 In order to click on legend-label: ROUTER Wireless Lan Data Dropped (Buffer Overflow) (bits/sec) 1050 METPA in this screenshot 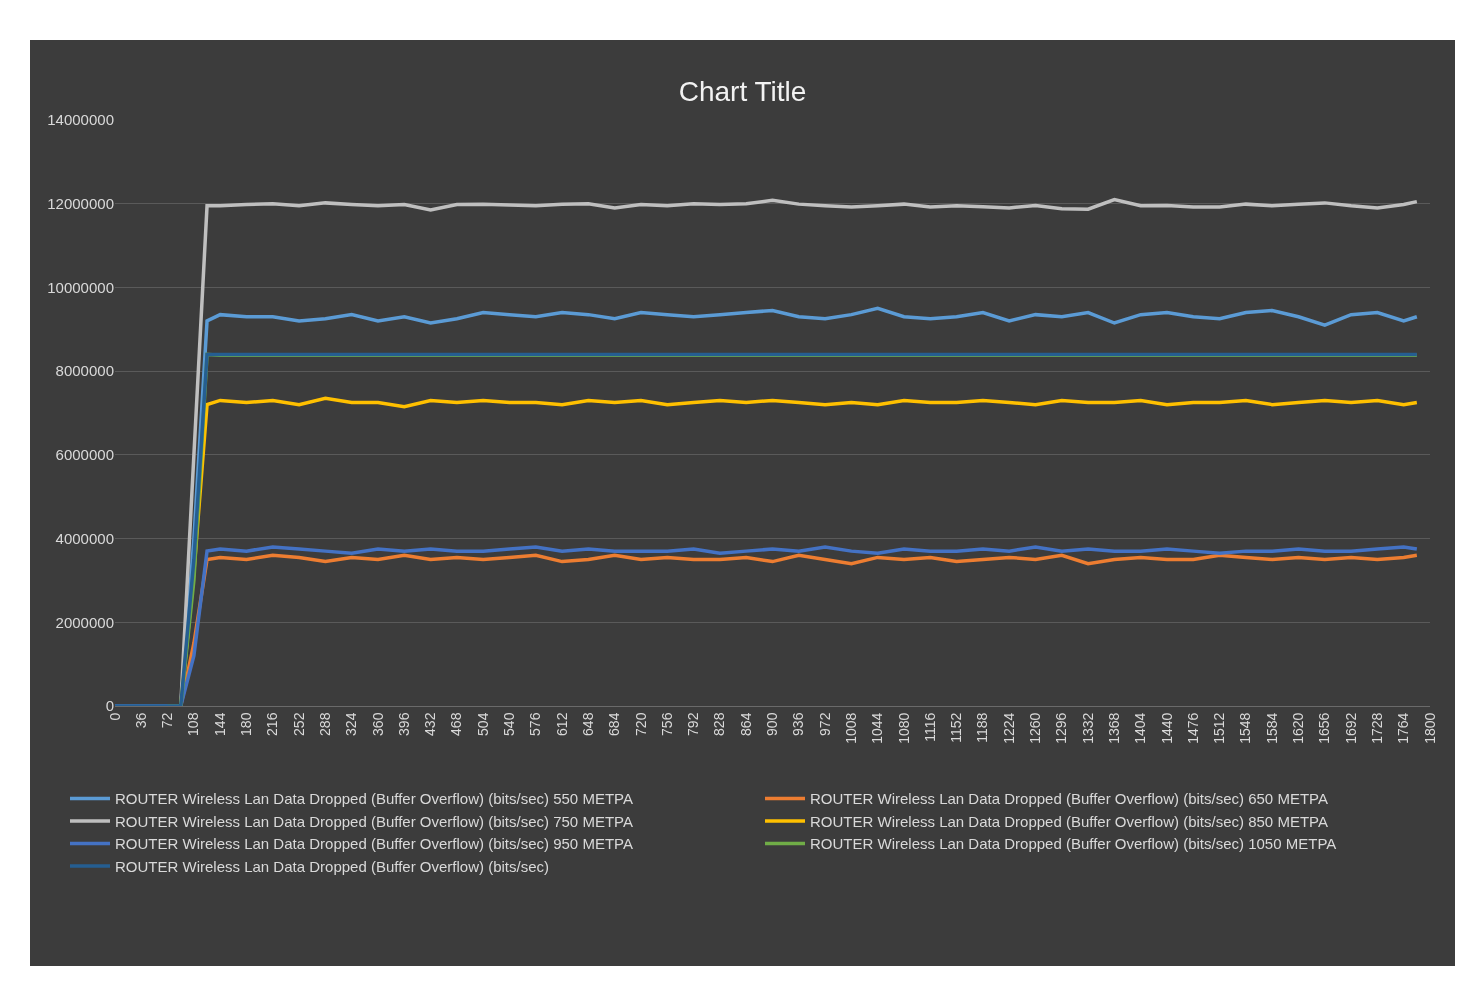, I will do `click(1073, 844)`.